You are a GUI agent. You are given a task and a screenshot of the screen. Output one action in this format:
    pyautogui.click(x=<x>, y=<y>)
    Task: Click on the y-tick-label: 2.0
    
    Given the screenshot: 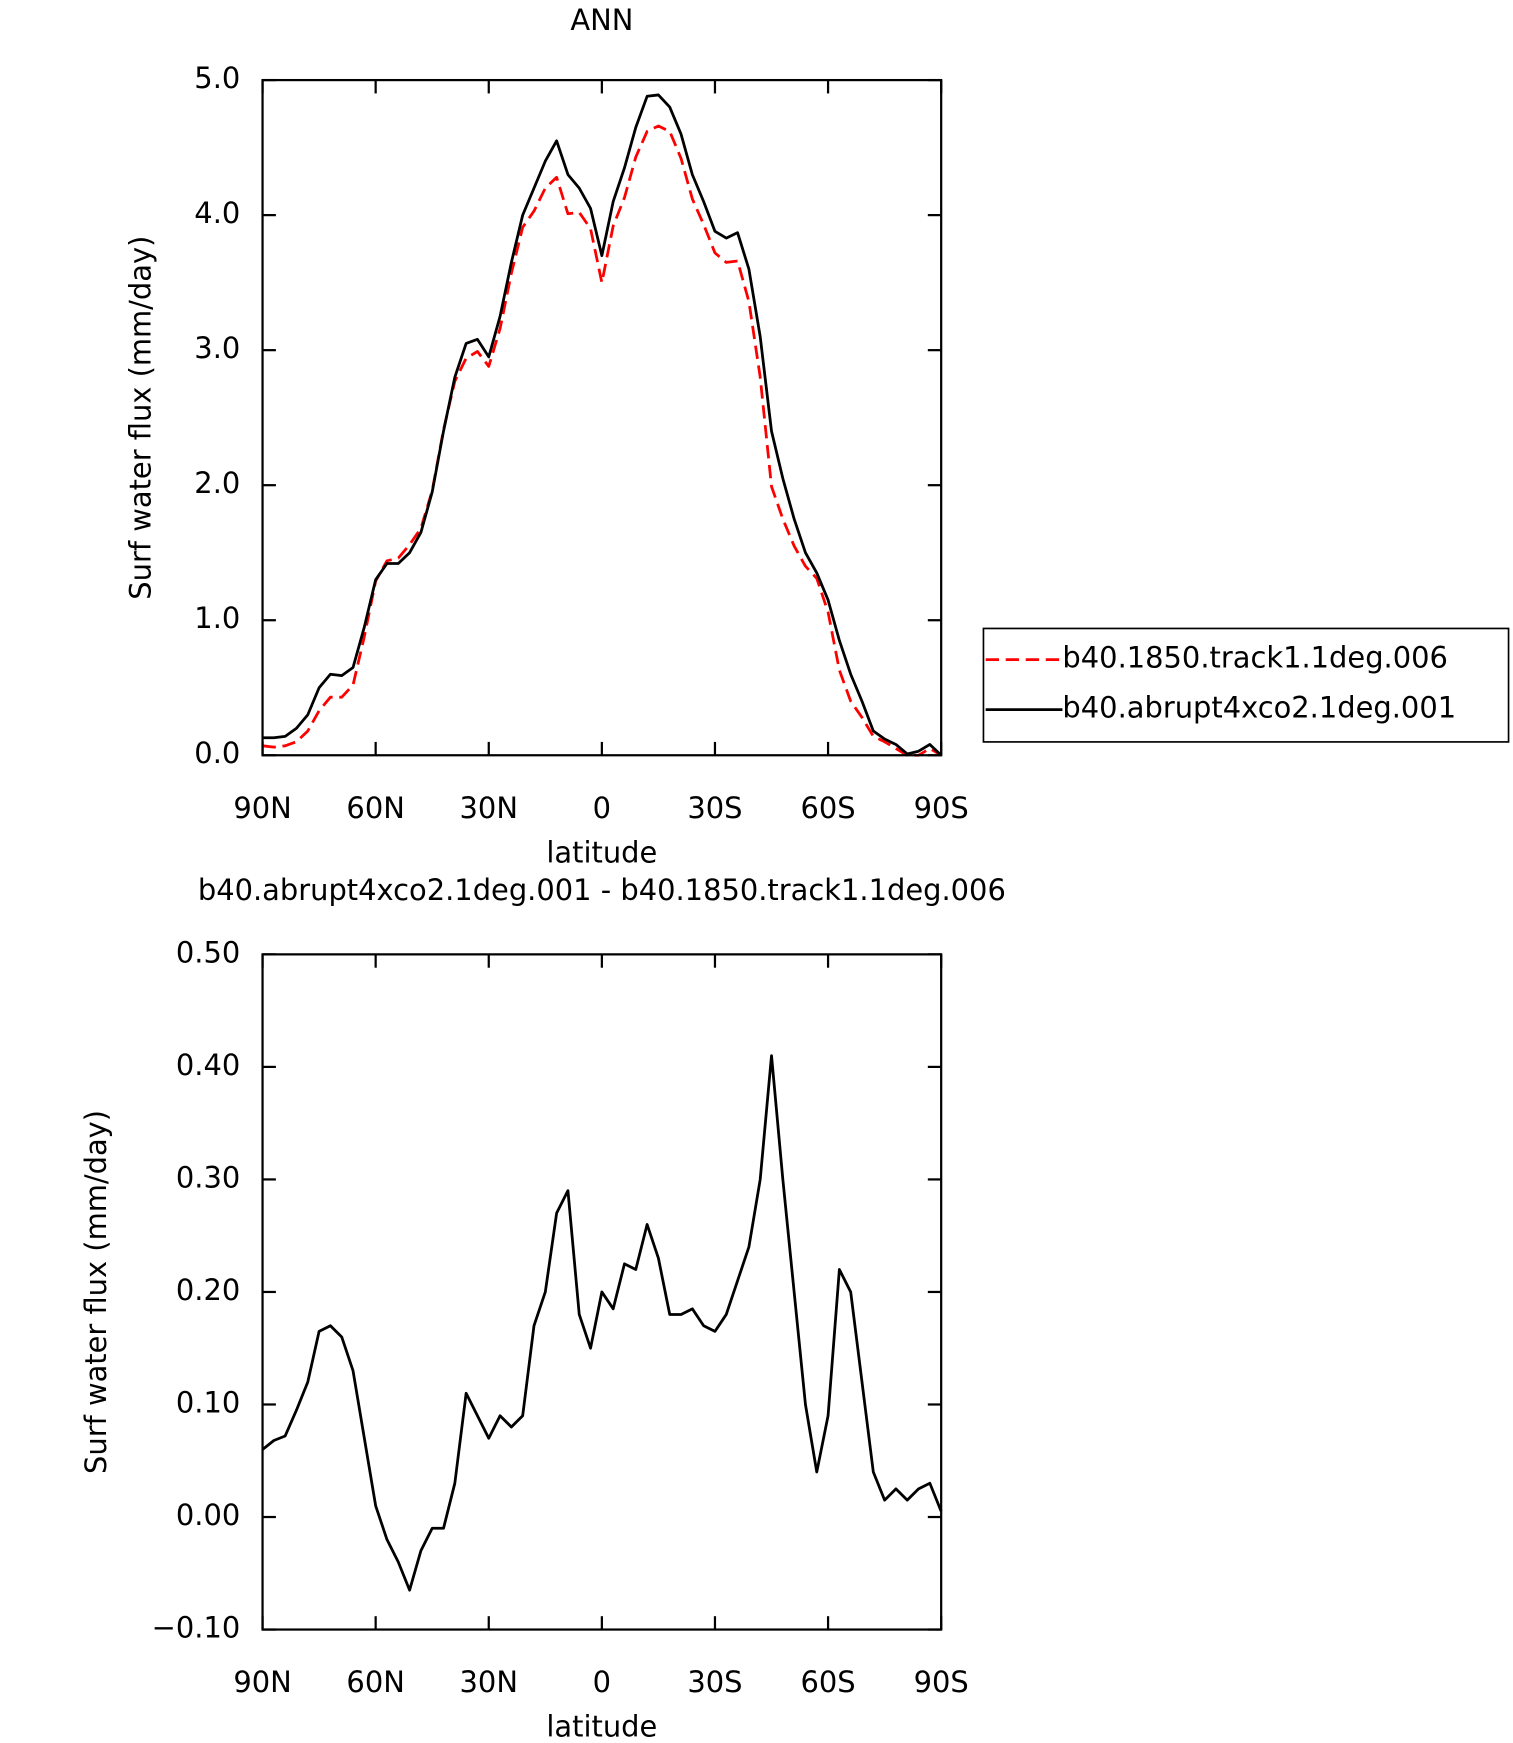 What is the action you would take?
    pyautogui.click(x=217, y=483)
    